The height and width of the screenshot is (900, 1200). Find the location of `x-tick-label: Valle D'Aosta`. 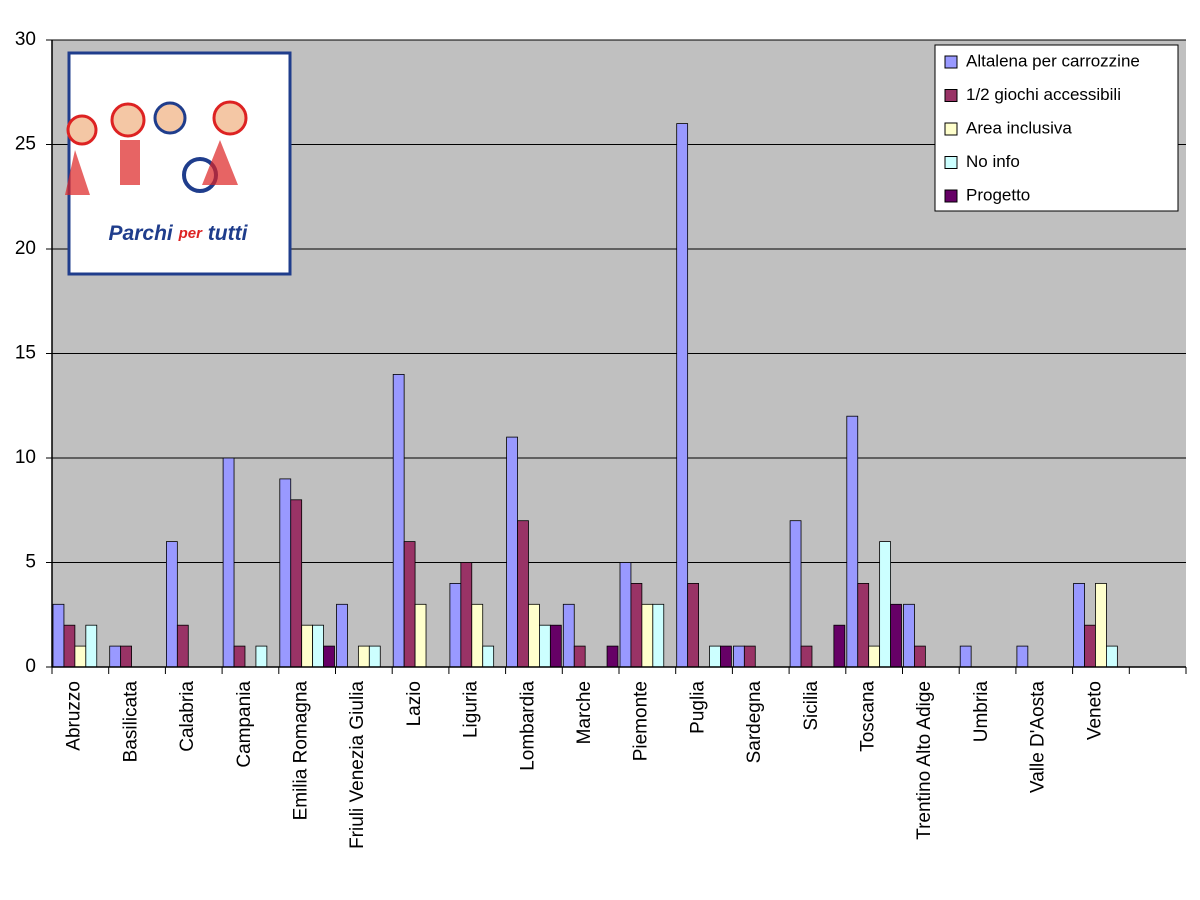

x-tick-label: Valle D'Aosta is located at coordinates (1038, 737).